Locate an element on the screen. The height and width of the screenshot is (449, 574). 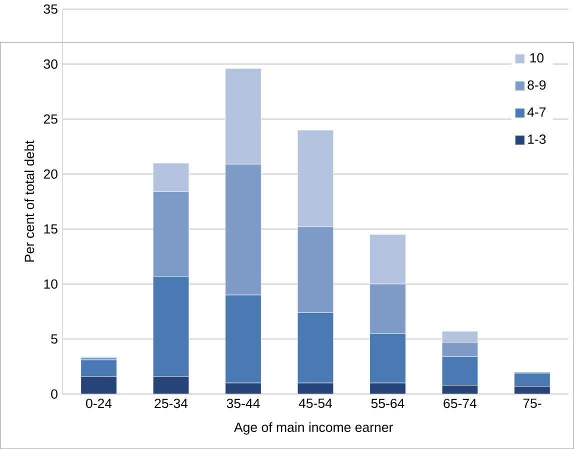
y-tick-label: 20 is located at coordinates (51, 174).